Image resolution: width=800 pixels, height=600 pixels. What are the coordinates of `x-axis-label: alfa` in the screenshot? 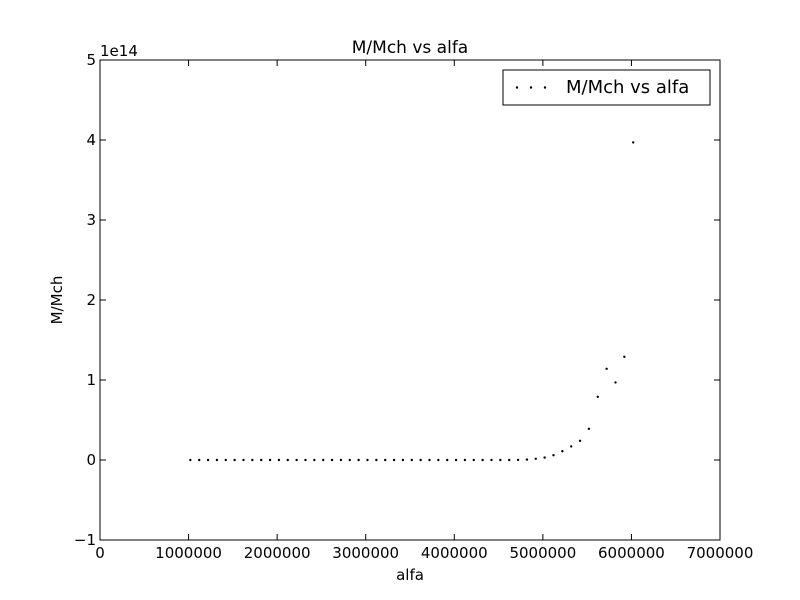 It's located at (410, 575).